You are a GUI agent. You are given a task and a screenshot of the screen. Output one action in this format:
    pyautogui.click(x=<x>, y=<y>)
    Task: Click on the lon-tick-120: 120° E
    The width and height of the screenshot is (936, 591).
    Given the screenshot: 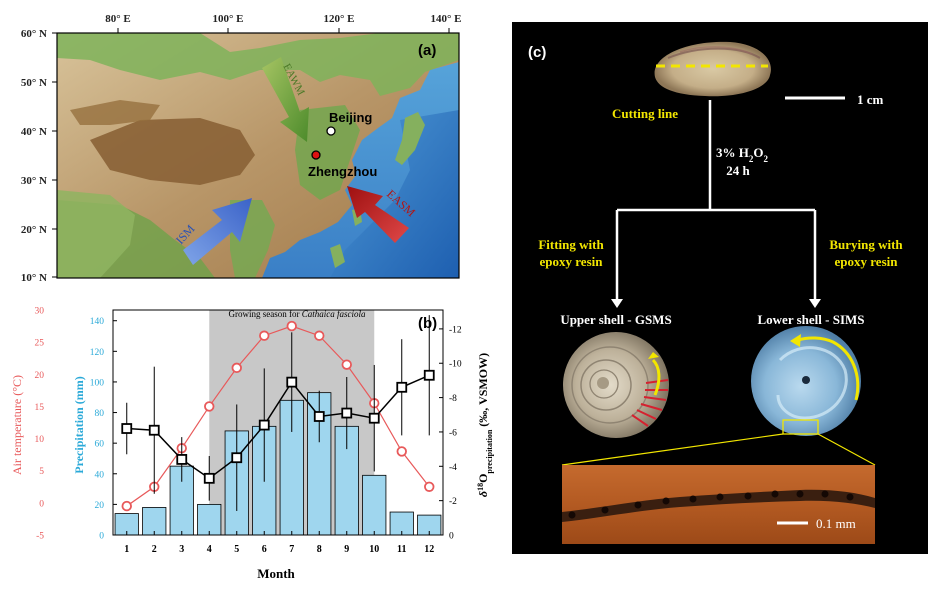 What is the action you would take?
    pyautogui.click(x=339, y=19)
    